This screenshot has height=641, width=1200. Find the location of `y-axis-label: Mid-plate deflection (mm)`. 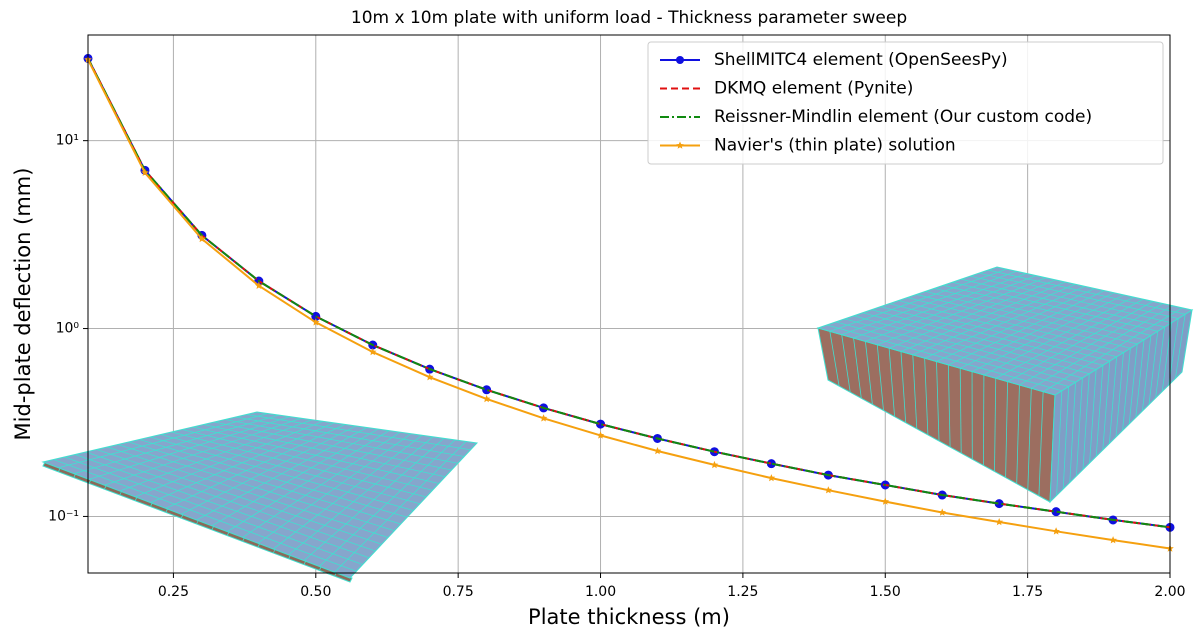

y-axis-label: Mid-plate deflection (mm) is located at coordinates (23, 304).